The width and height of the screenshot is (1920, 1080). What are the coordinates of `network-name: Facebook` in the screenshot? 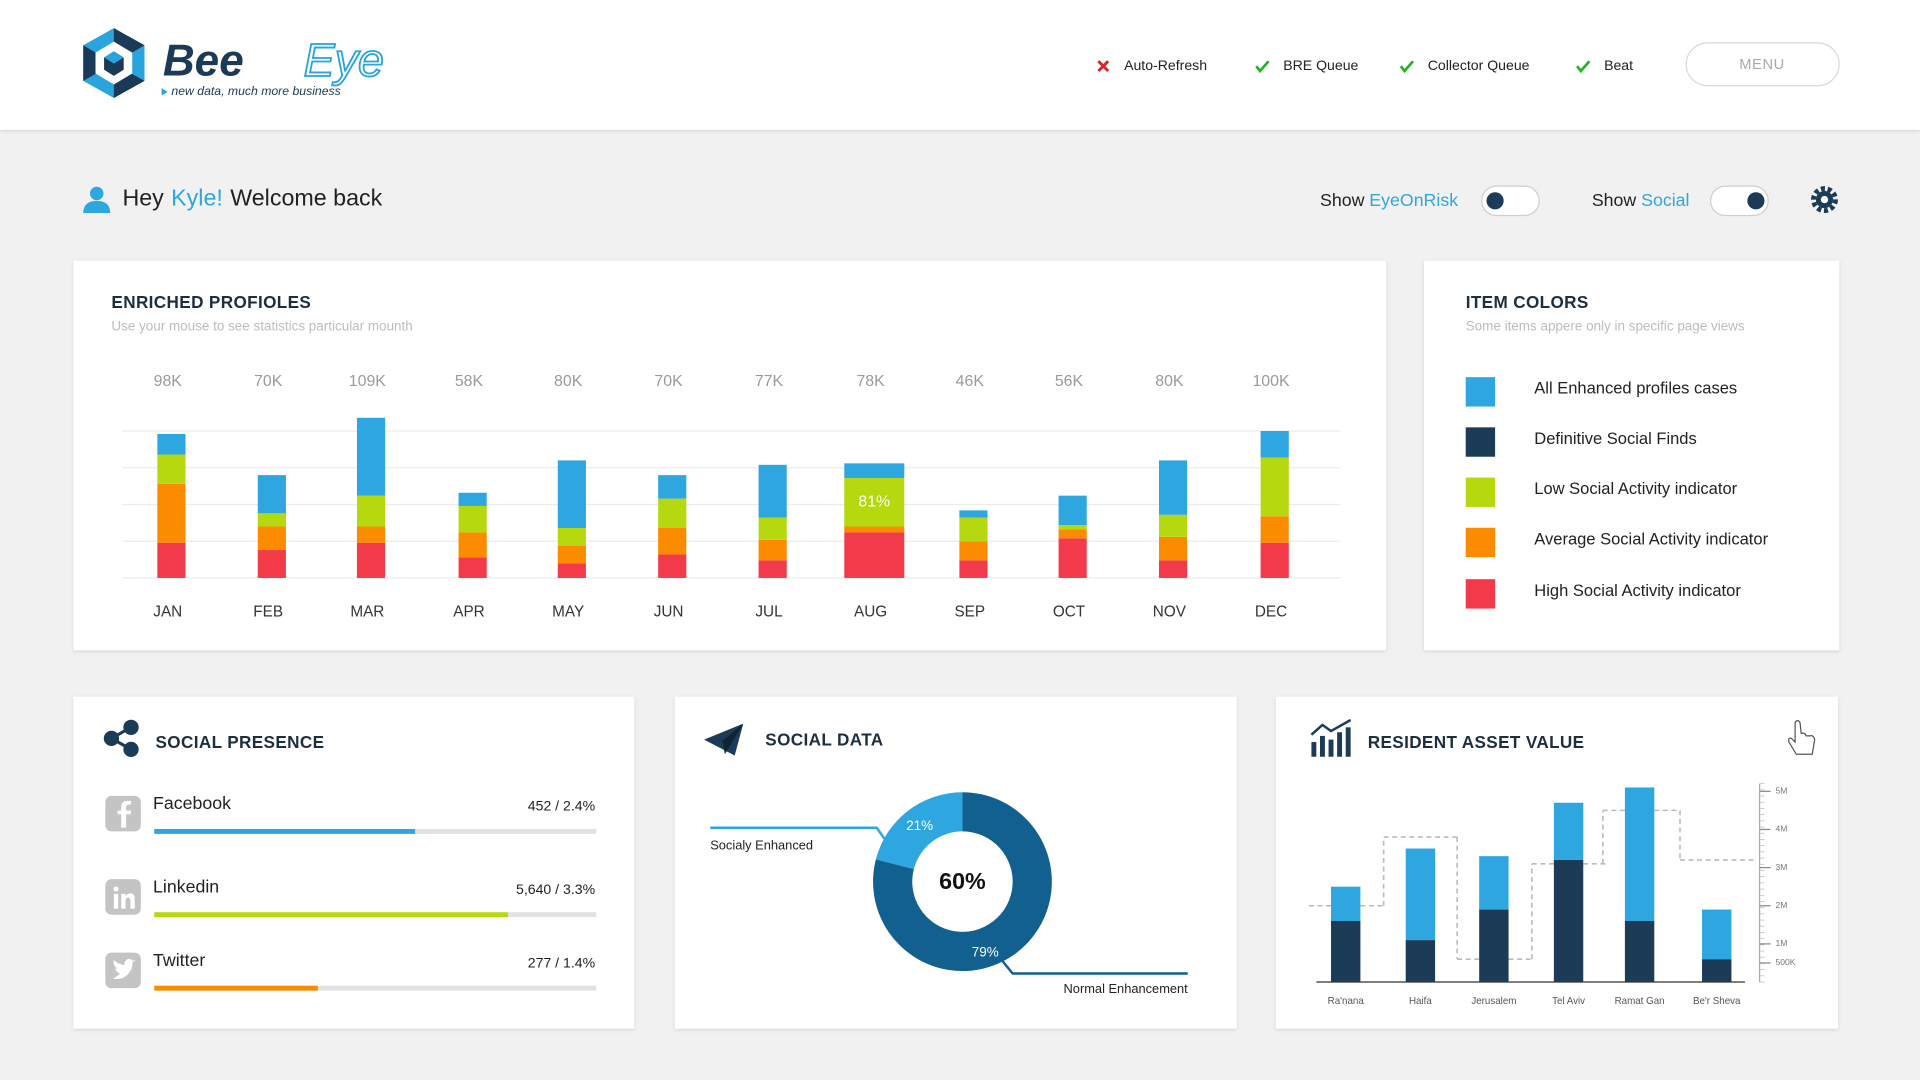 It's located at (192, 803).